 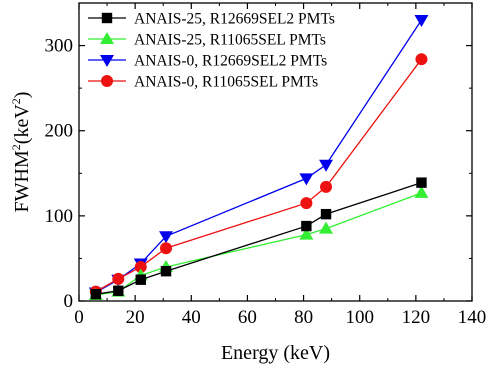 What do you see at coordinates (234, 19) in the screenshot?
I see `legend-label: ANAIS-25, R12669SEL2 PMTs` at bounding box center [234, 19].